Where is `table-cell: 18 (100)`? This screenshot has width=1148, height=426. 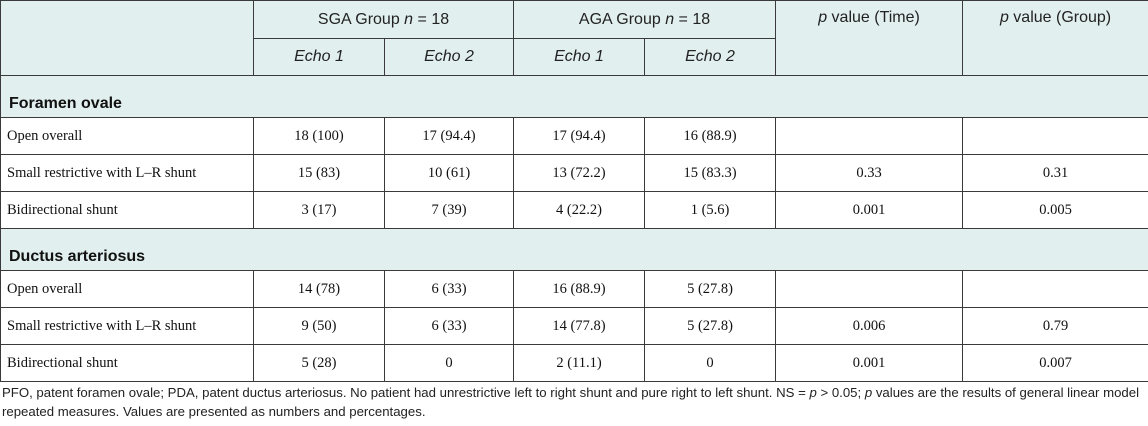
table-cell: 18 (100) is located at coordinates (319, 136).